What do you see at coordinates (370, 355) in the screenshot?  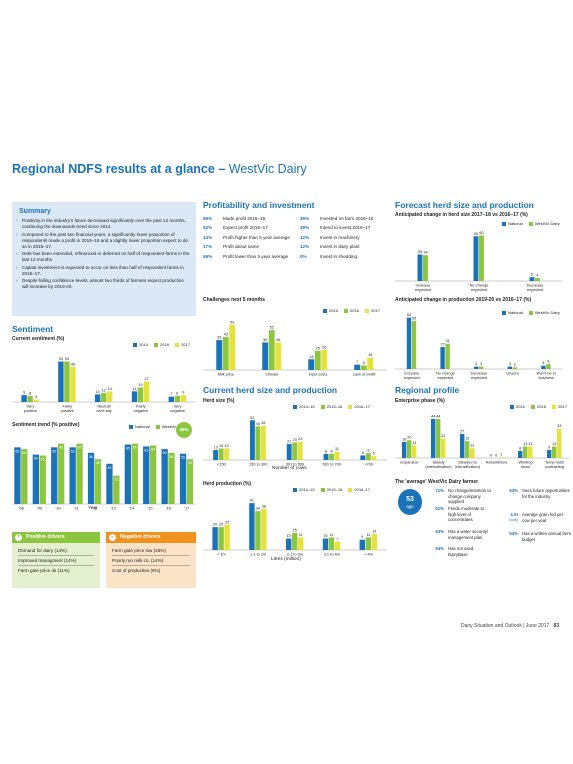 I see `bar-value-label: 16` at bounding box center [370, 355].